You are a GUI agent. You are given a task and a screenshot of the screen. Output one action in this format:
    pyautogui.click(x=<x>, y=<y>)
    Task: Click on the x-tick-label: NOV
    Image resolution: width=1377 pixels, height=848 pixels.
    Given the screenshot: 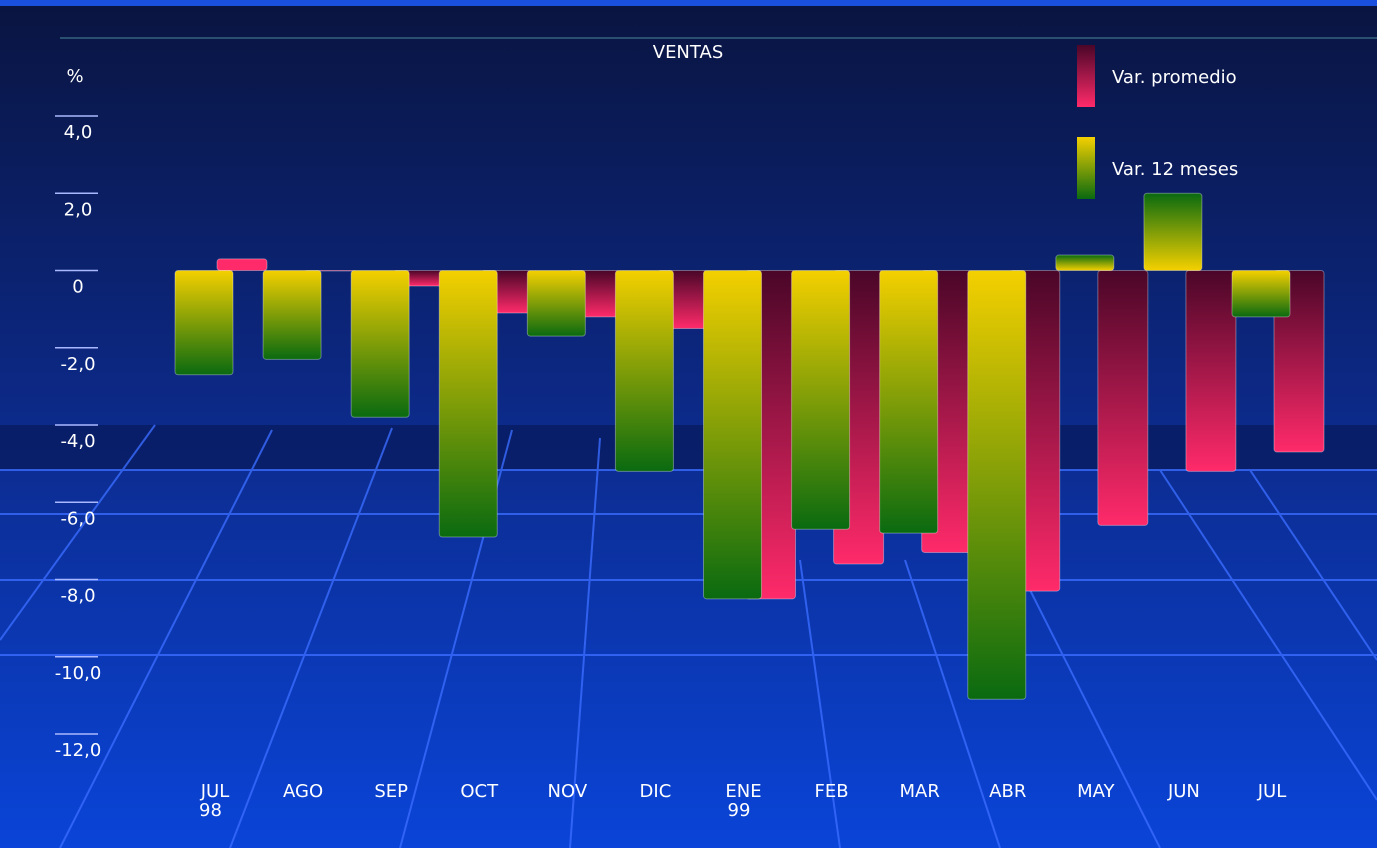 What is the action you would take?
    pyautogui.click(x=568, y=791)
    